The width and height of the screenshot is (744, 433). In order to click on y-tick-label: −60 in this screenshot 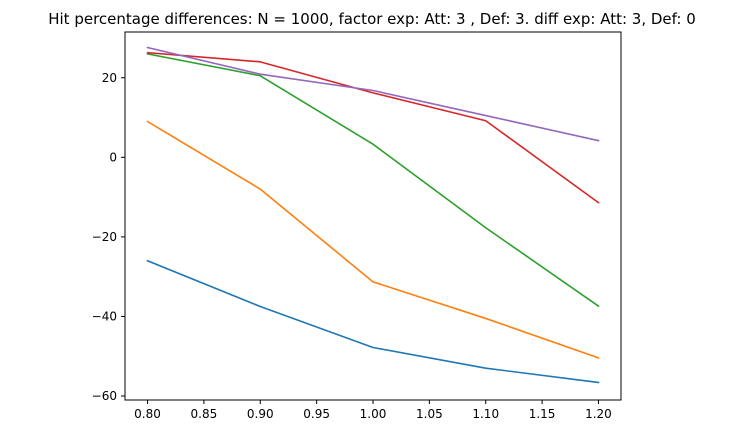, I will do `click(104, 396)`.